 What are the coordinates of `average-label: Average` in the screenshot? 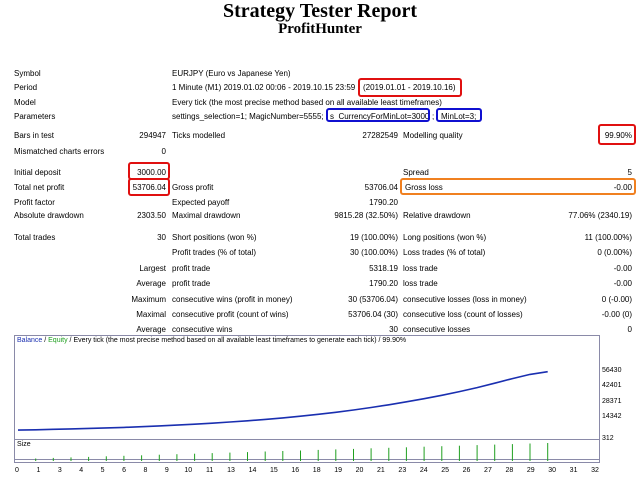 It's located at (151, 283).